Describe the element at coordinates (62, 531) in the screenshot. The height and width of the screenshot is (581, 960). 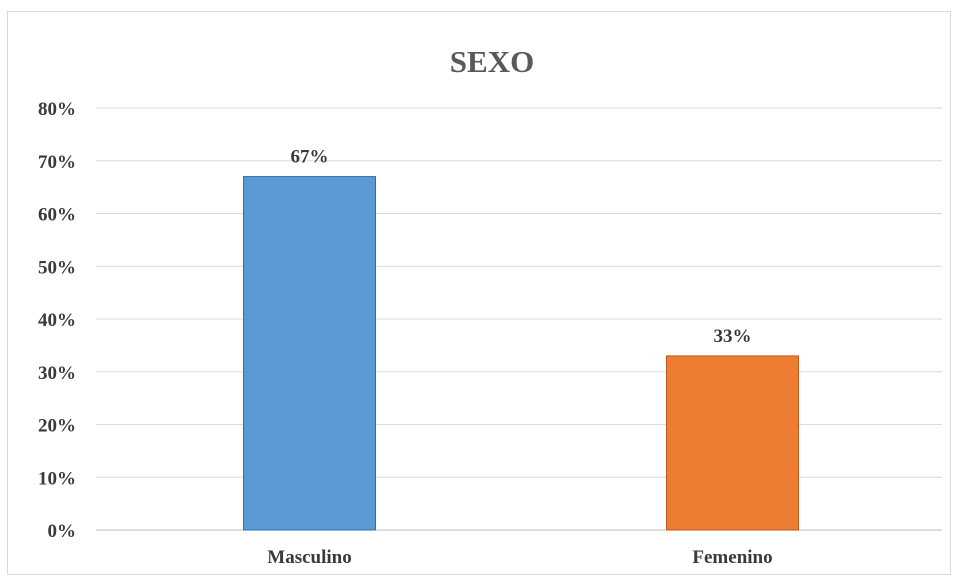
I see `y-tick-label: 0%` at that location.